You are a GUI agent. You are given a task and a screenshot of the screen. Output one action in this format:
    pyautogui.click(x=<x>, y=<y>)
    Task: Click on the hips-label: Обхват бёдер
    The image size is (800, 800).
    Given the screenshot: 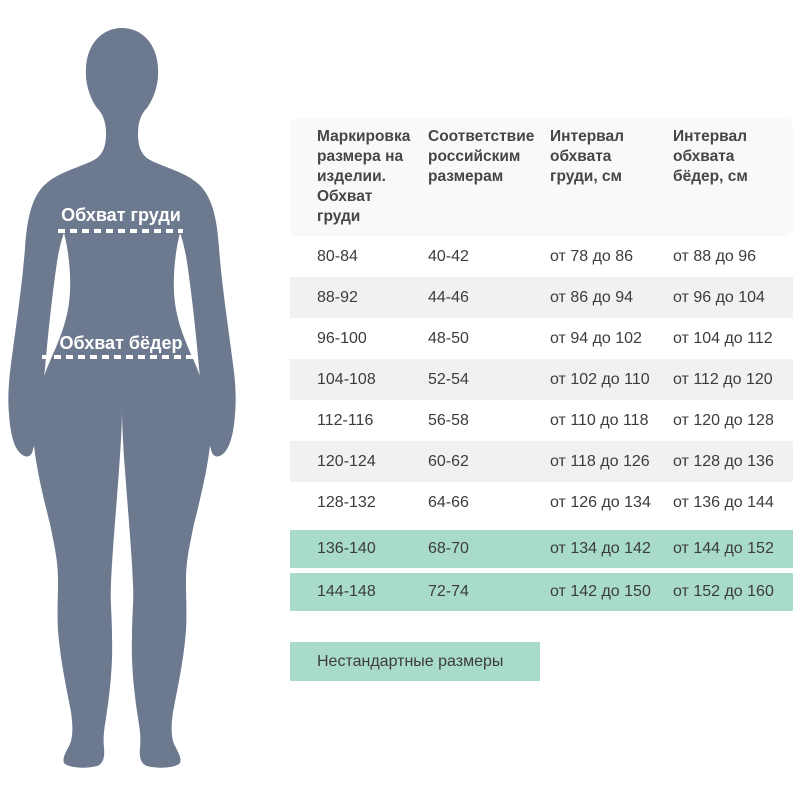 What is the action you would take?
    pyautogui.click(x=121, y=343)
    